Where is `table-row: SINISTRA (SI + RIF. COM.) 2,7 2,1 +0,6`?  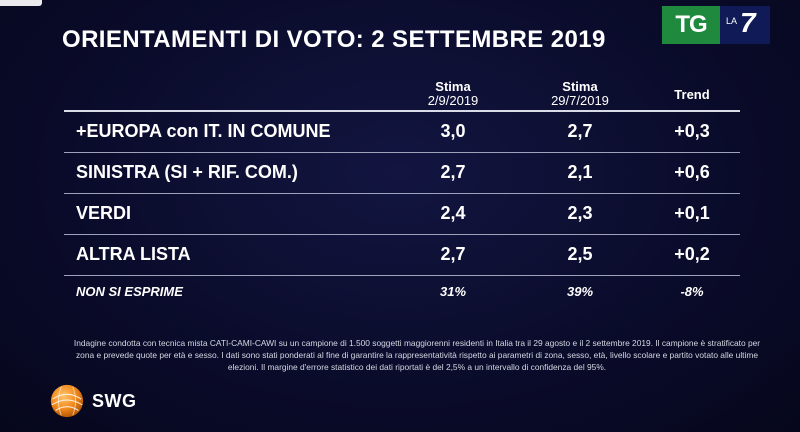 table-row: SINISTRA (SI + RIF. COM.) 2,7 2,1 +0,6 is located at coordinates (402, 173).